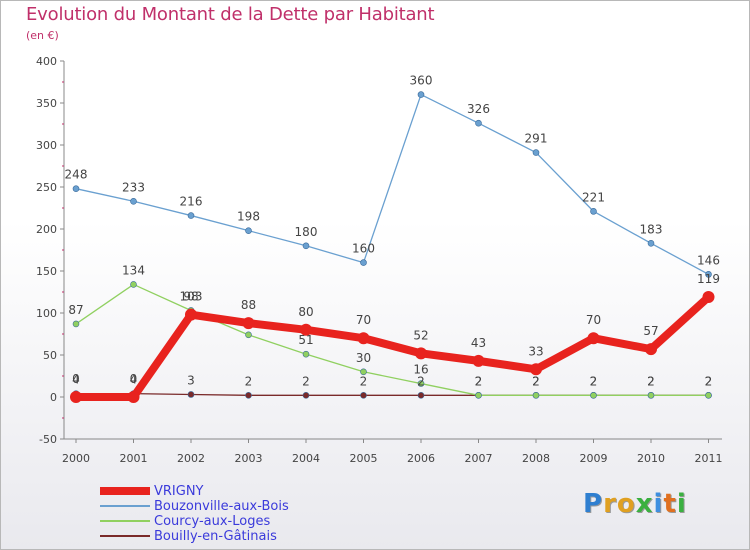  Describe the element at coordinates (421, 81) in the screenshot. I see `data-label-bouzonville: 360` at that location.